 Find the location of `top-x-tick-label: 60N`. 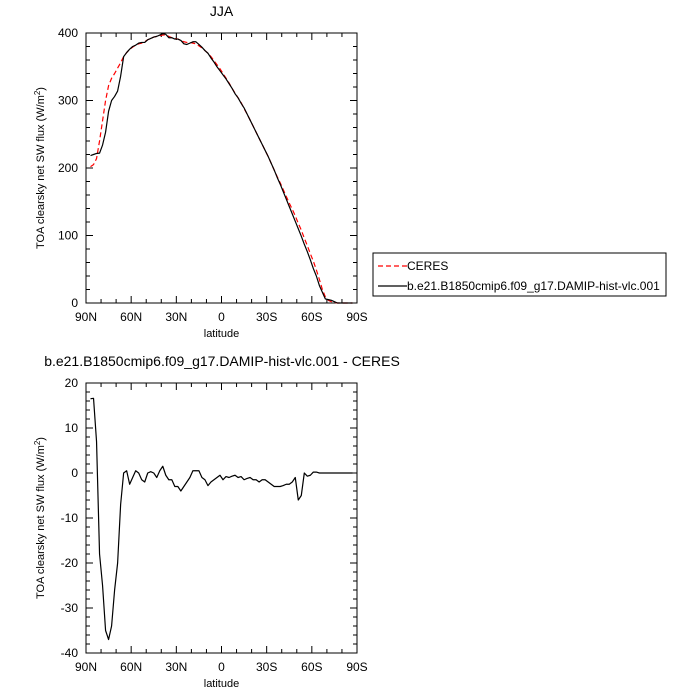

top-x-tick-label: 60N is located at coordinates (131, 317).